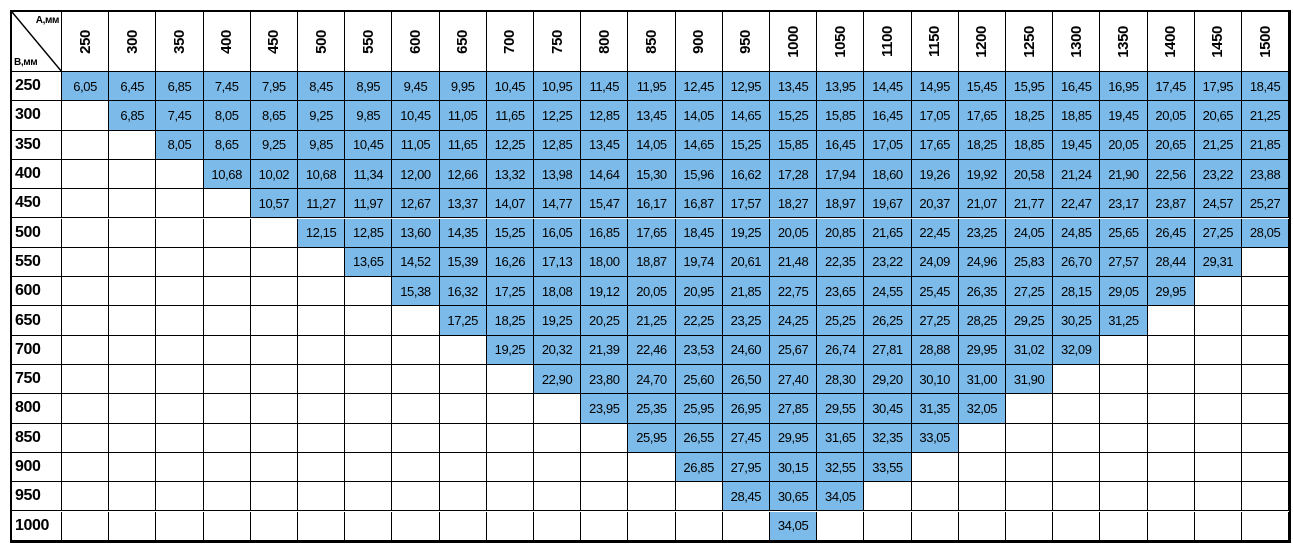 The image size is (1293, 560). What do you see at coordinates (274, 204) in the screenshot?
I see `table-cell: 10,57` at bounding box center [274, 204].